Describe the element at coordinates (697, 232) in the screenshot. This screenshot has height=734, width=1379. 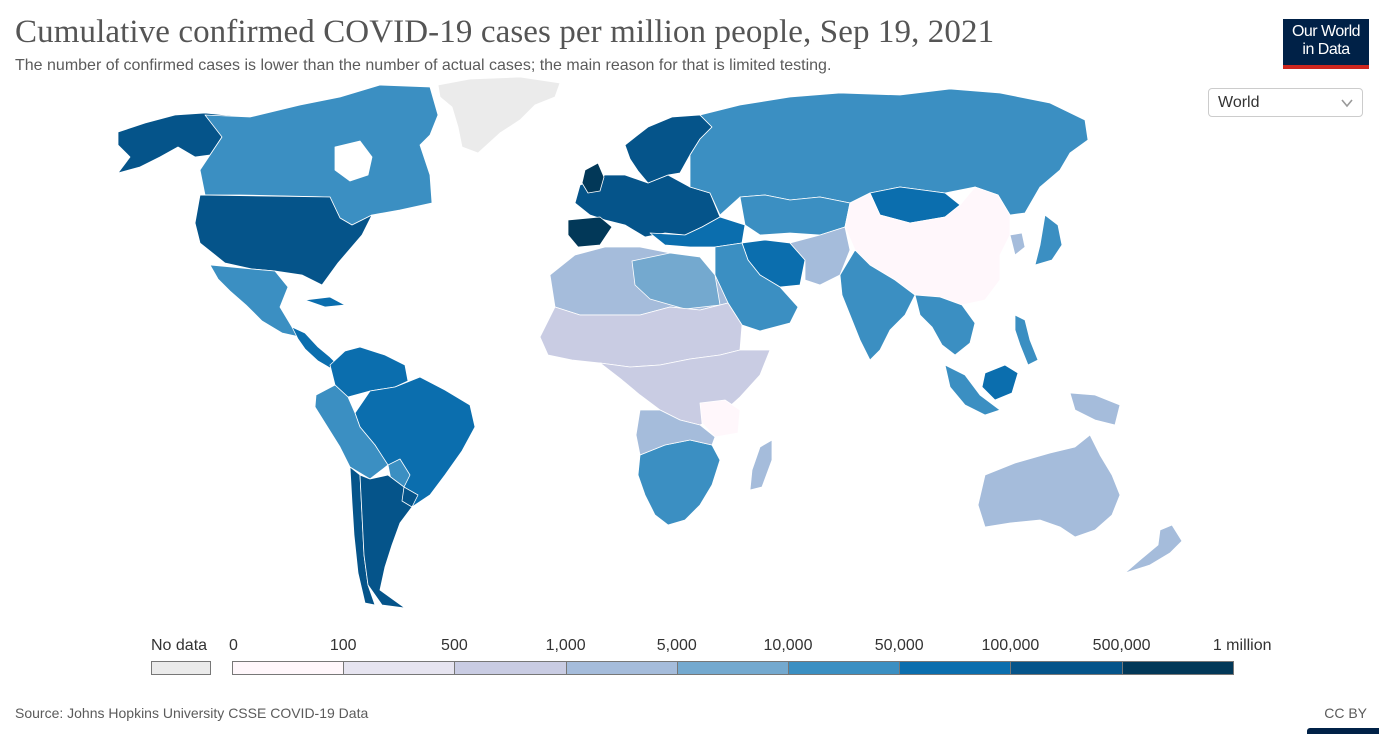
I see `region-turkey` at that location.